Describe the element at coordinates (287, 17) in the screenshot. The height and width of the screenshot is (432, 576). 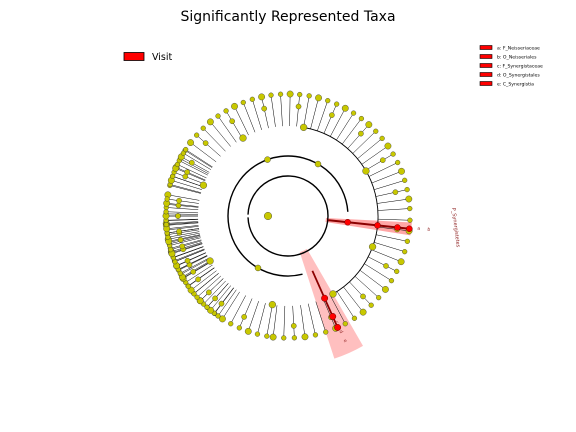
I see `chart-title: Significantly Represented Taxa` at that location.